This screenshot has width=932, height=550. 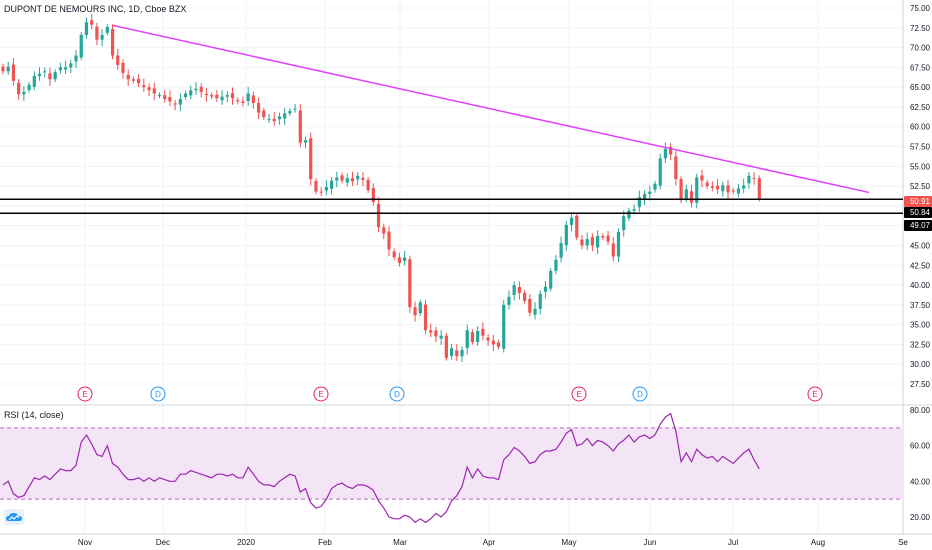 What do you see at coordinates (920, 517) in the screenshot?
I see `rsi-tick-label: 20.00` at bounding box center [920, 517].